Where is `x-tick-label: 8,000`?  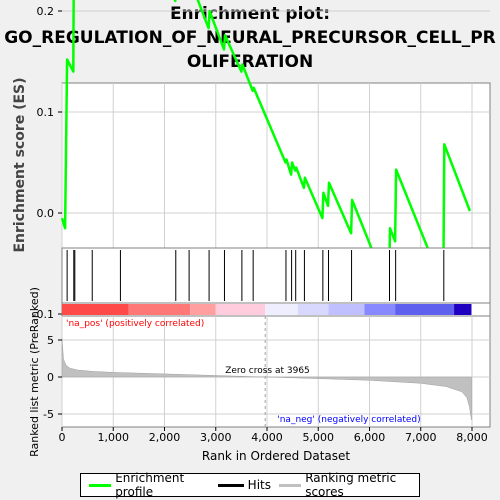 x-tick-label: 8,000 is located at coordinates (472, 437).